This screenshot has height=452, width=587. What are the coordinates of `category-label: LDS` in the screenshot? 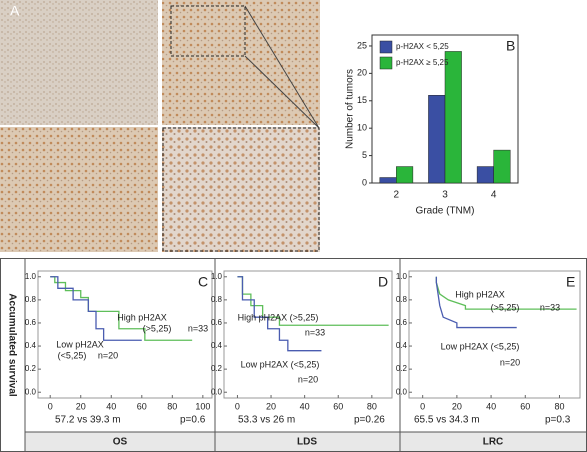 It's located at (307, 442).